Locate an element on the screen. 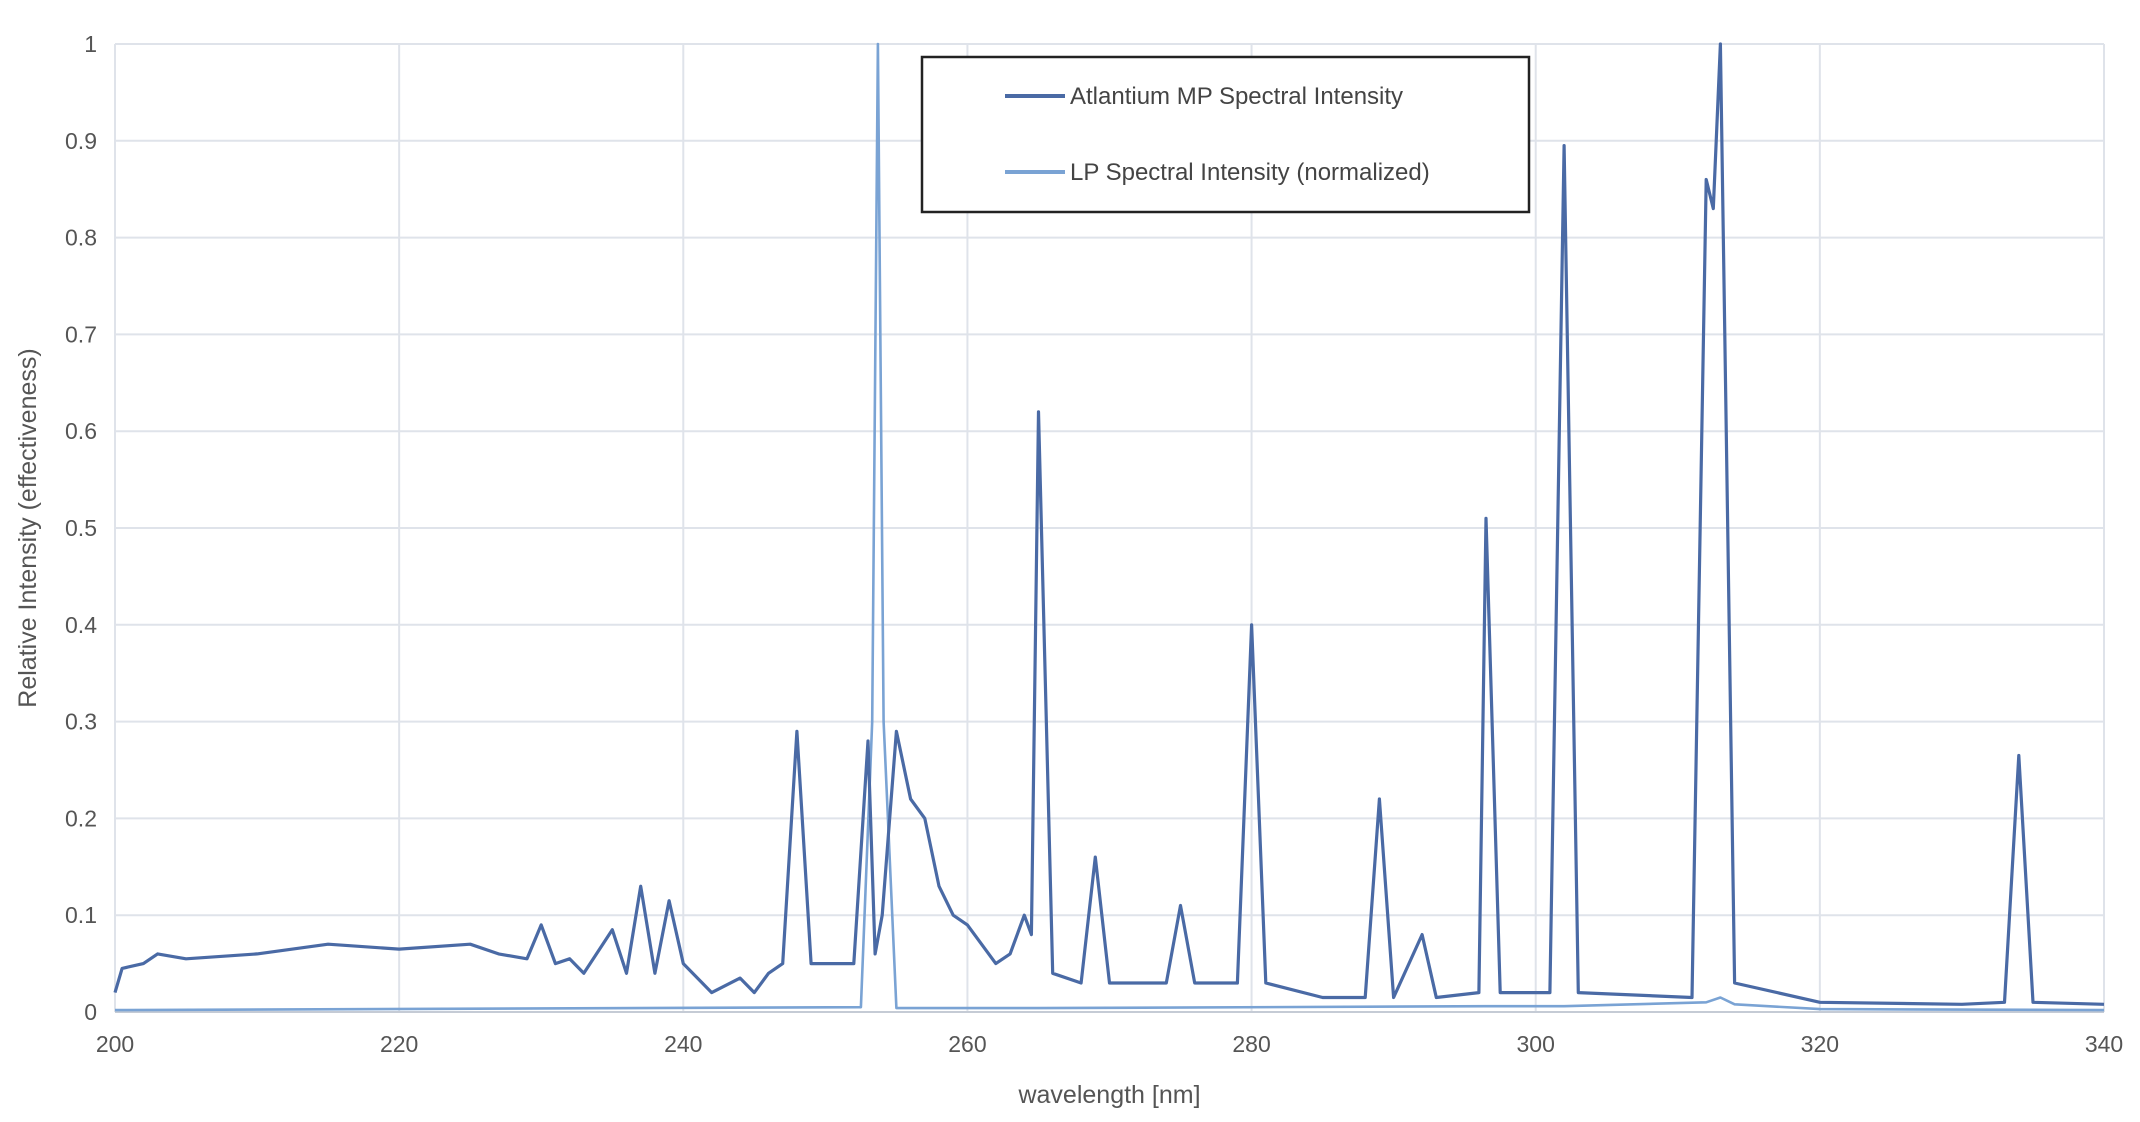 Image resolution: width=2140 pixels, height=1122 pixels. y-tick-label: 0.4 is located at coordinates (81, 625).